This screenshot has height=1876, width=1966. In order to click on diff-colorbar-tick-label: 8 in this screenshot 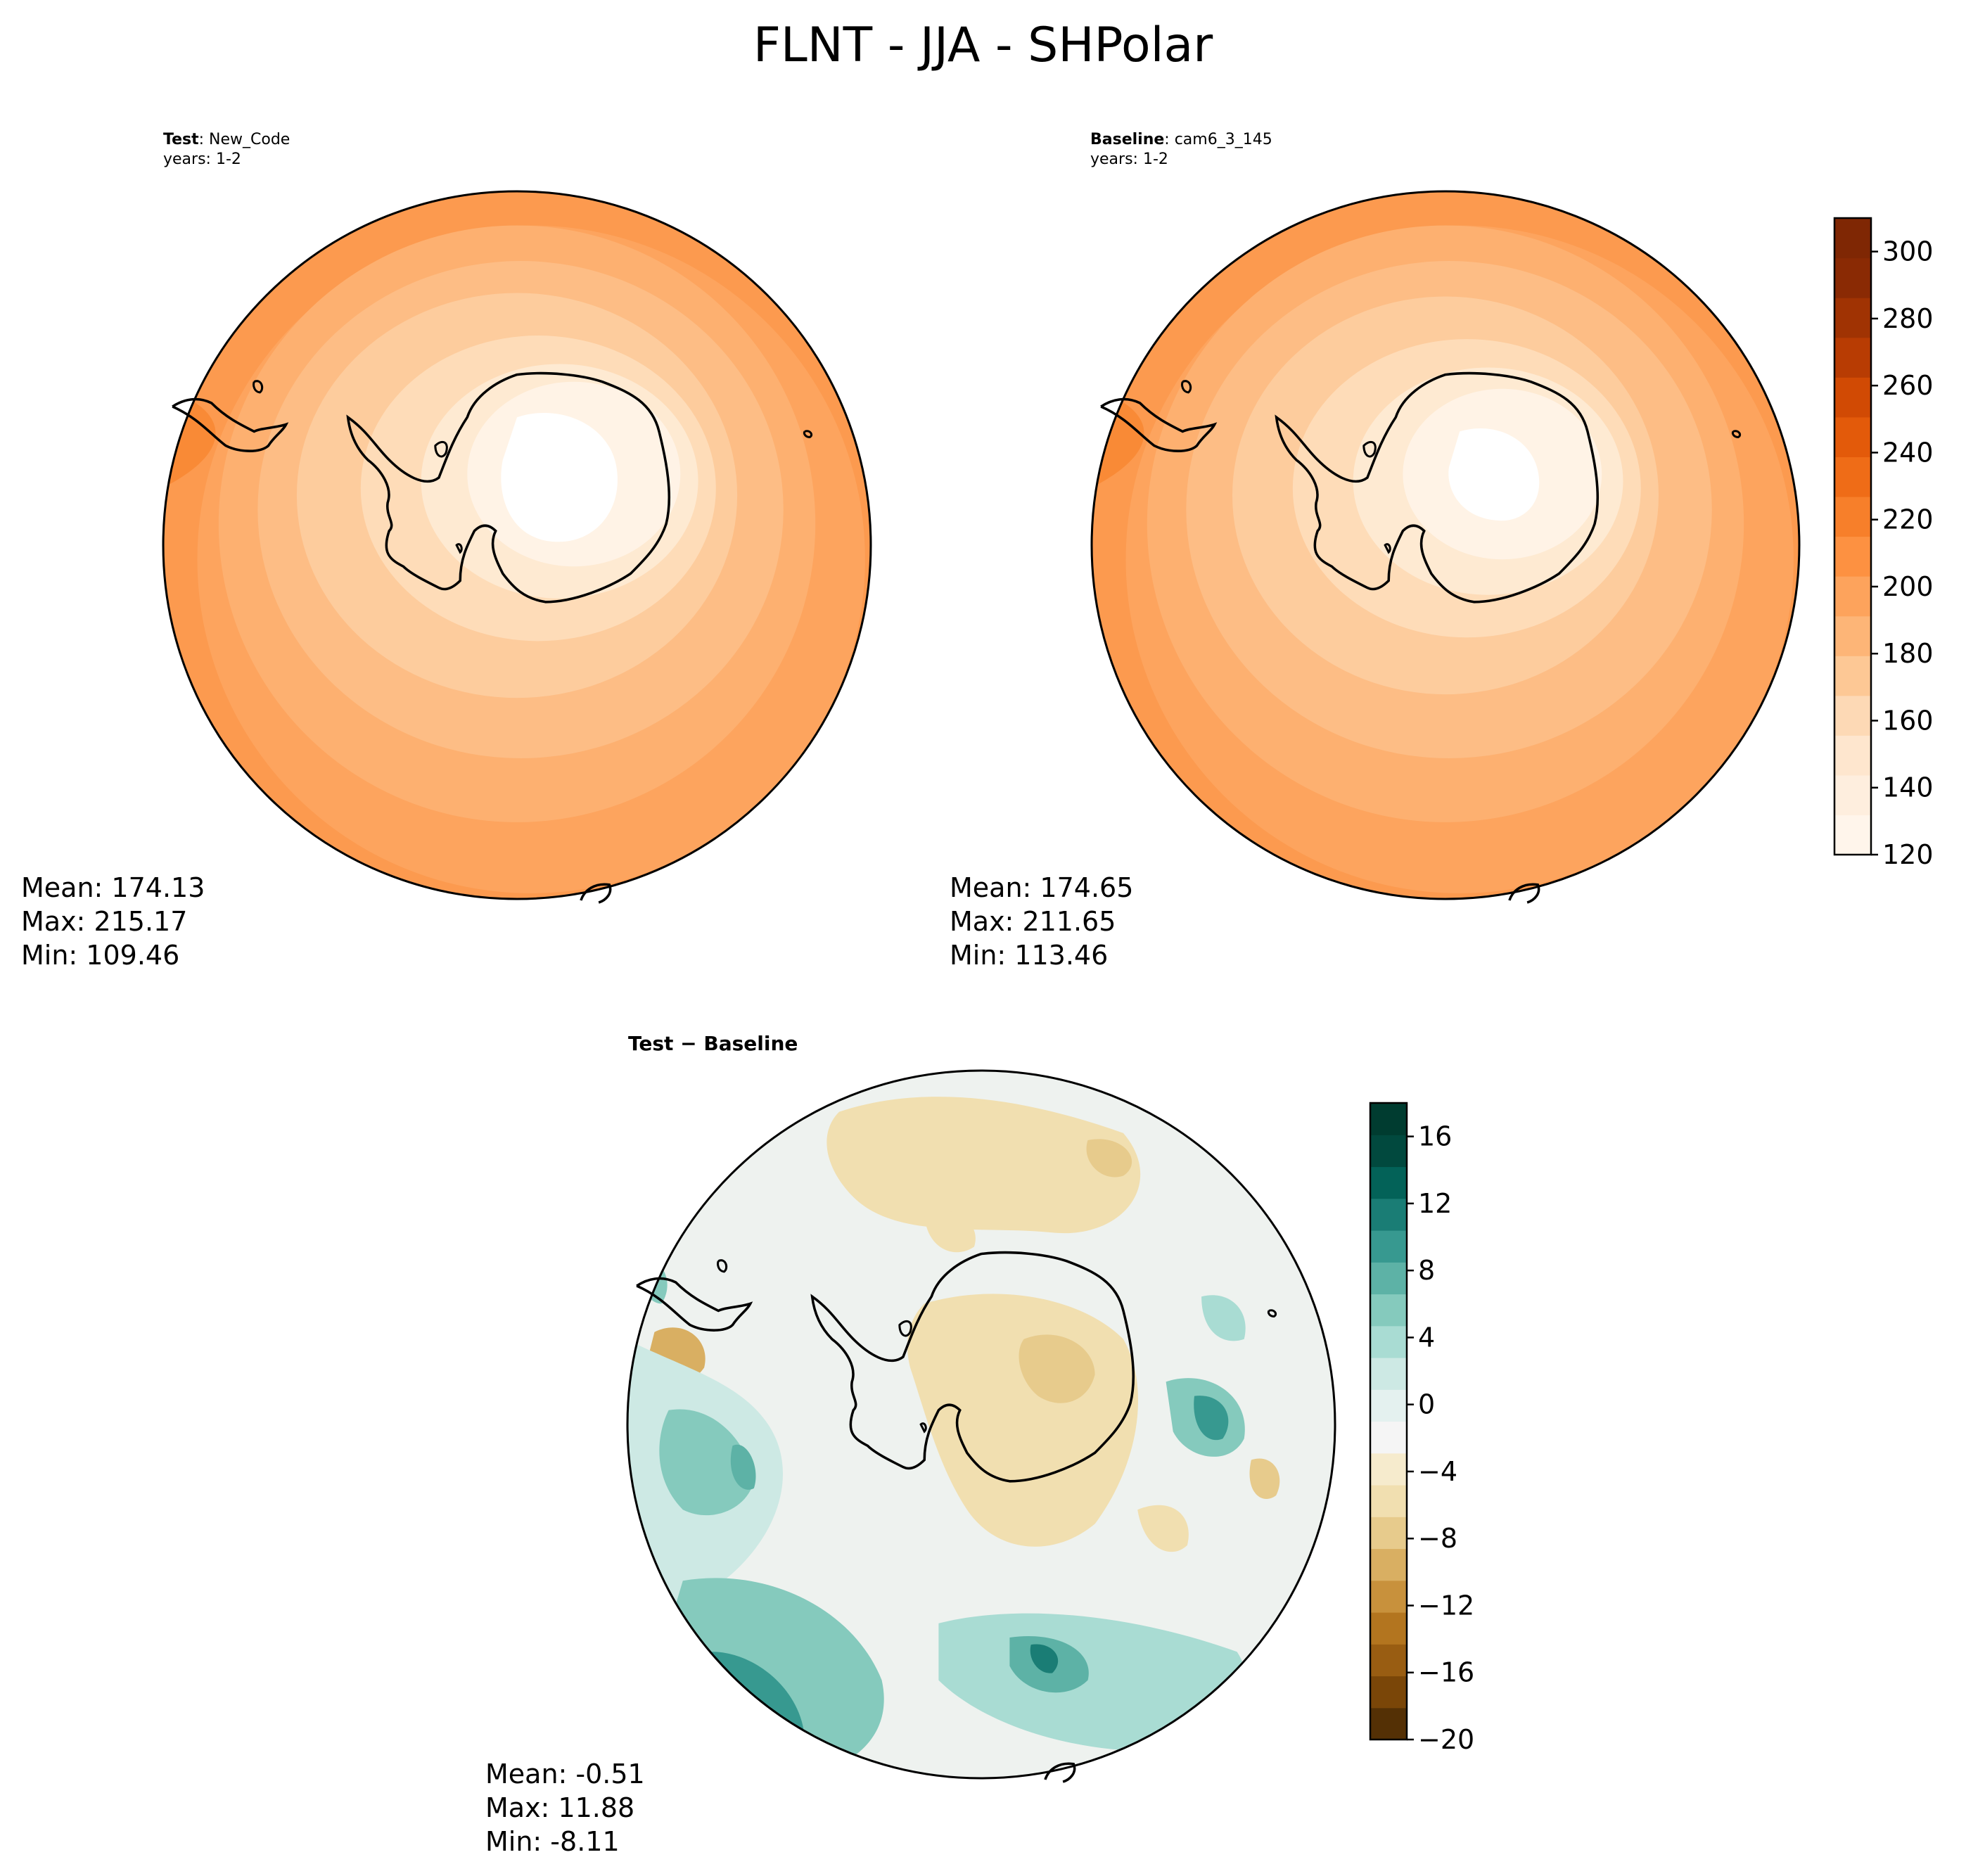, I will do `click(1426, 1270)`.